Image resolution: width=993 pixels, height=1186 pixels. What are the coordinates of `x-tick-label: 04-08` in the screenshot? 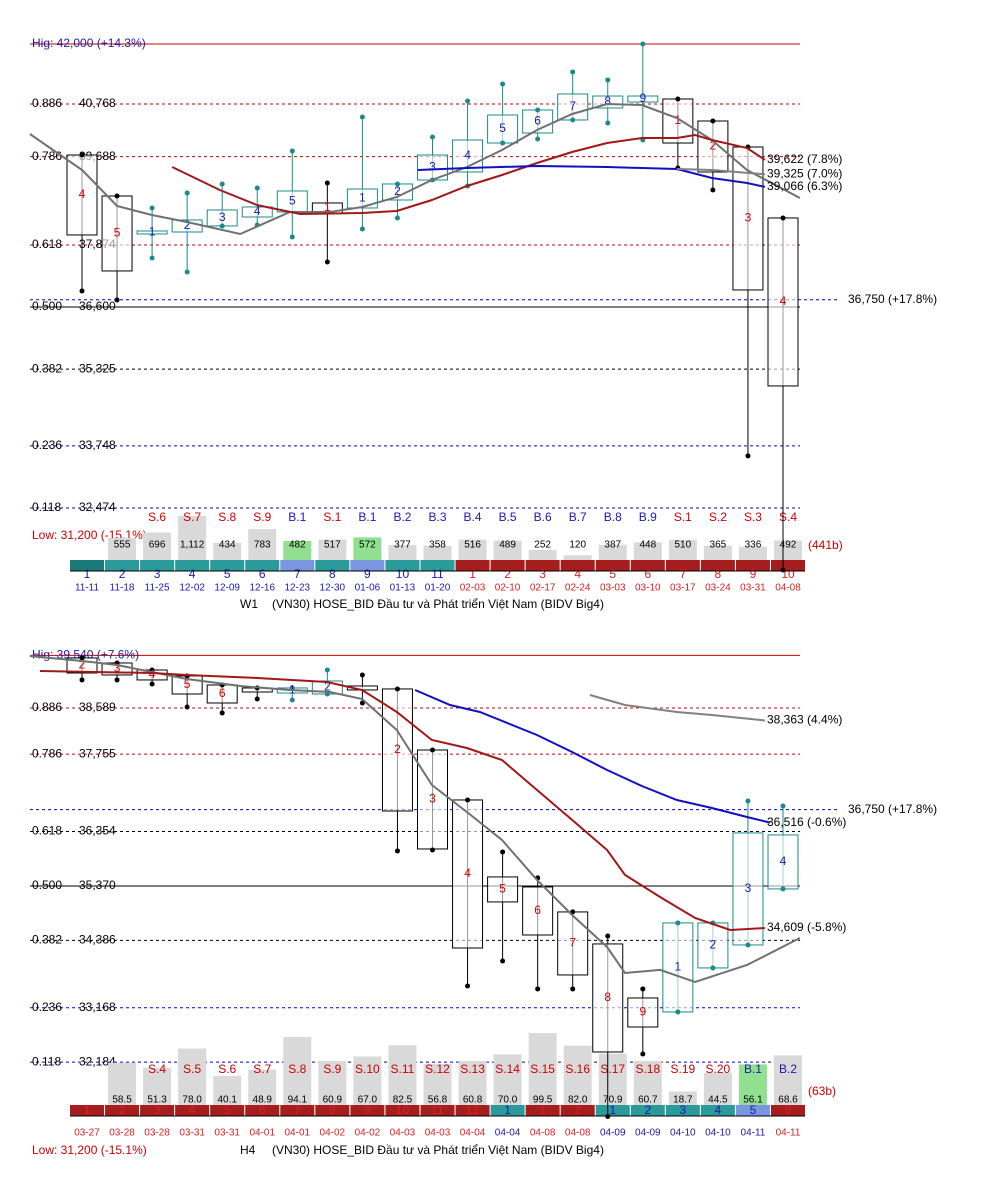 It's located at (788, 588).